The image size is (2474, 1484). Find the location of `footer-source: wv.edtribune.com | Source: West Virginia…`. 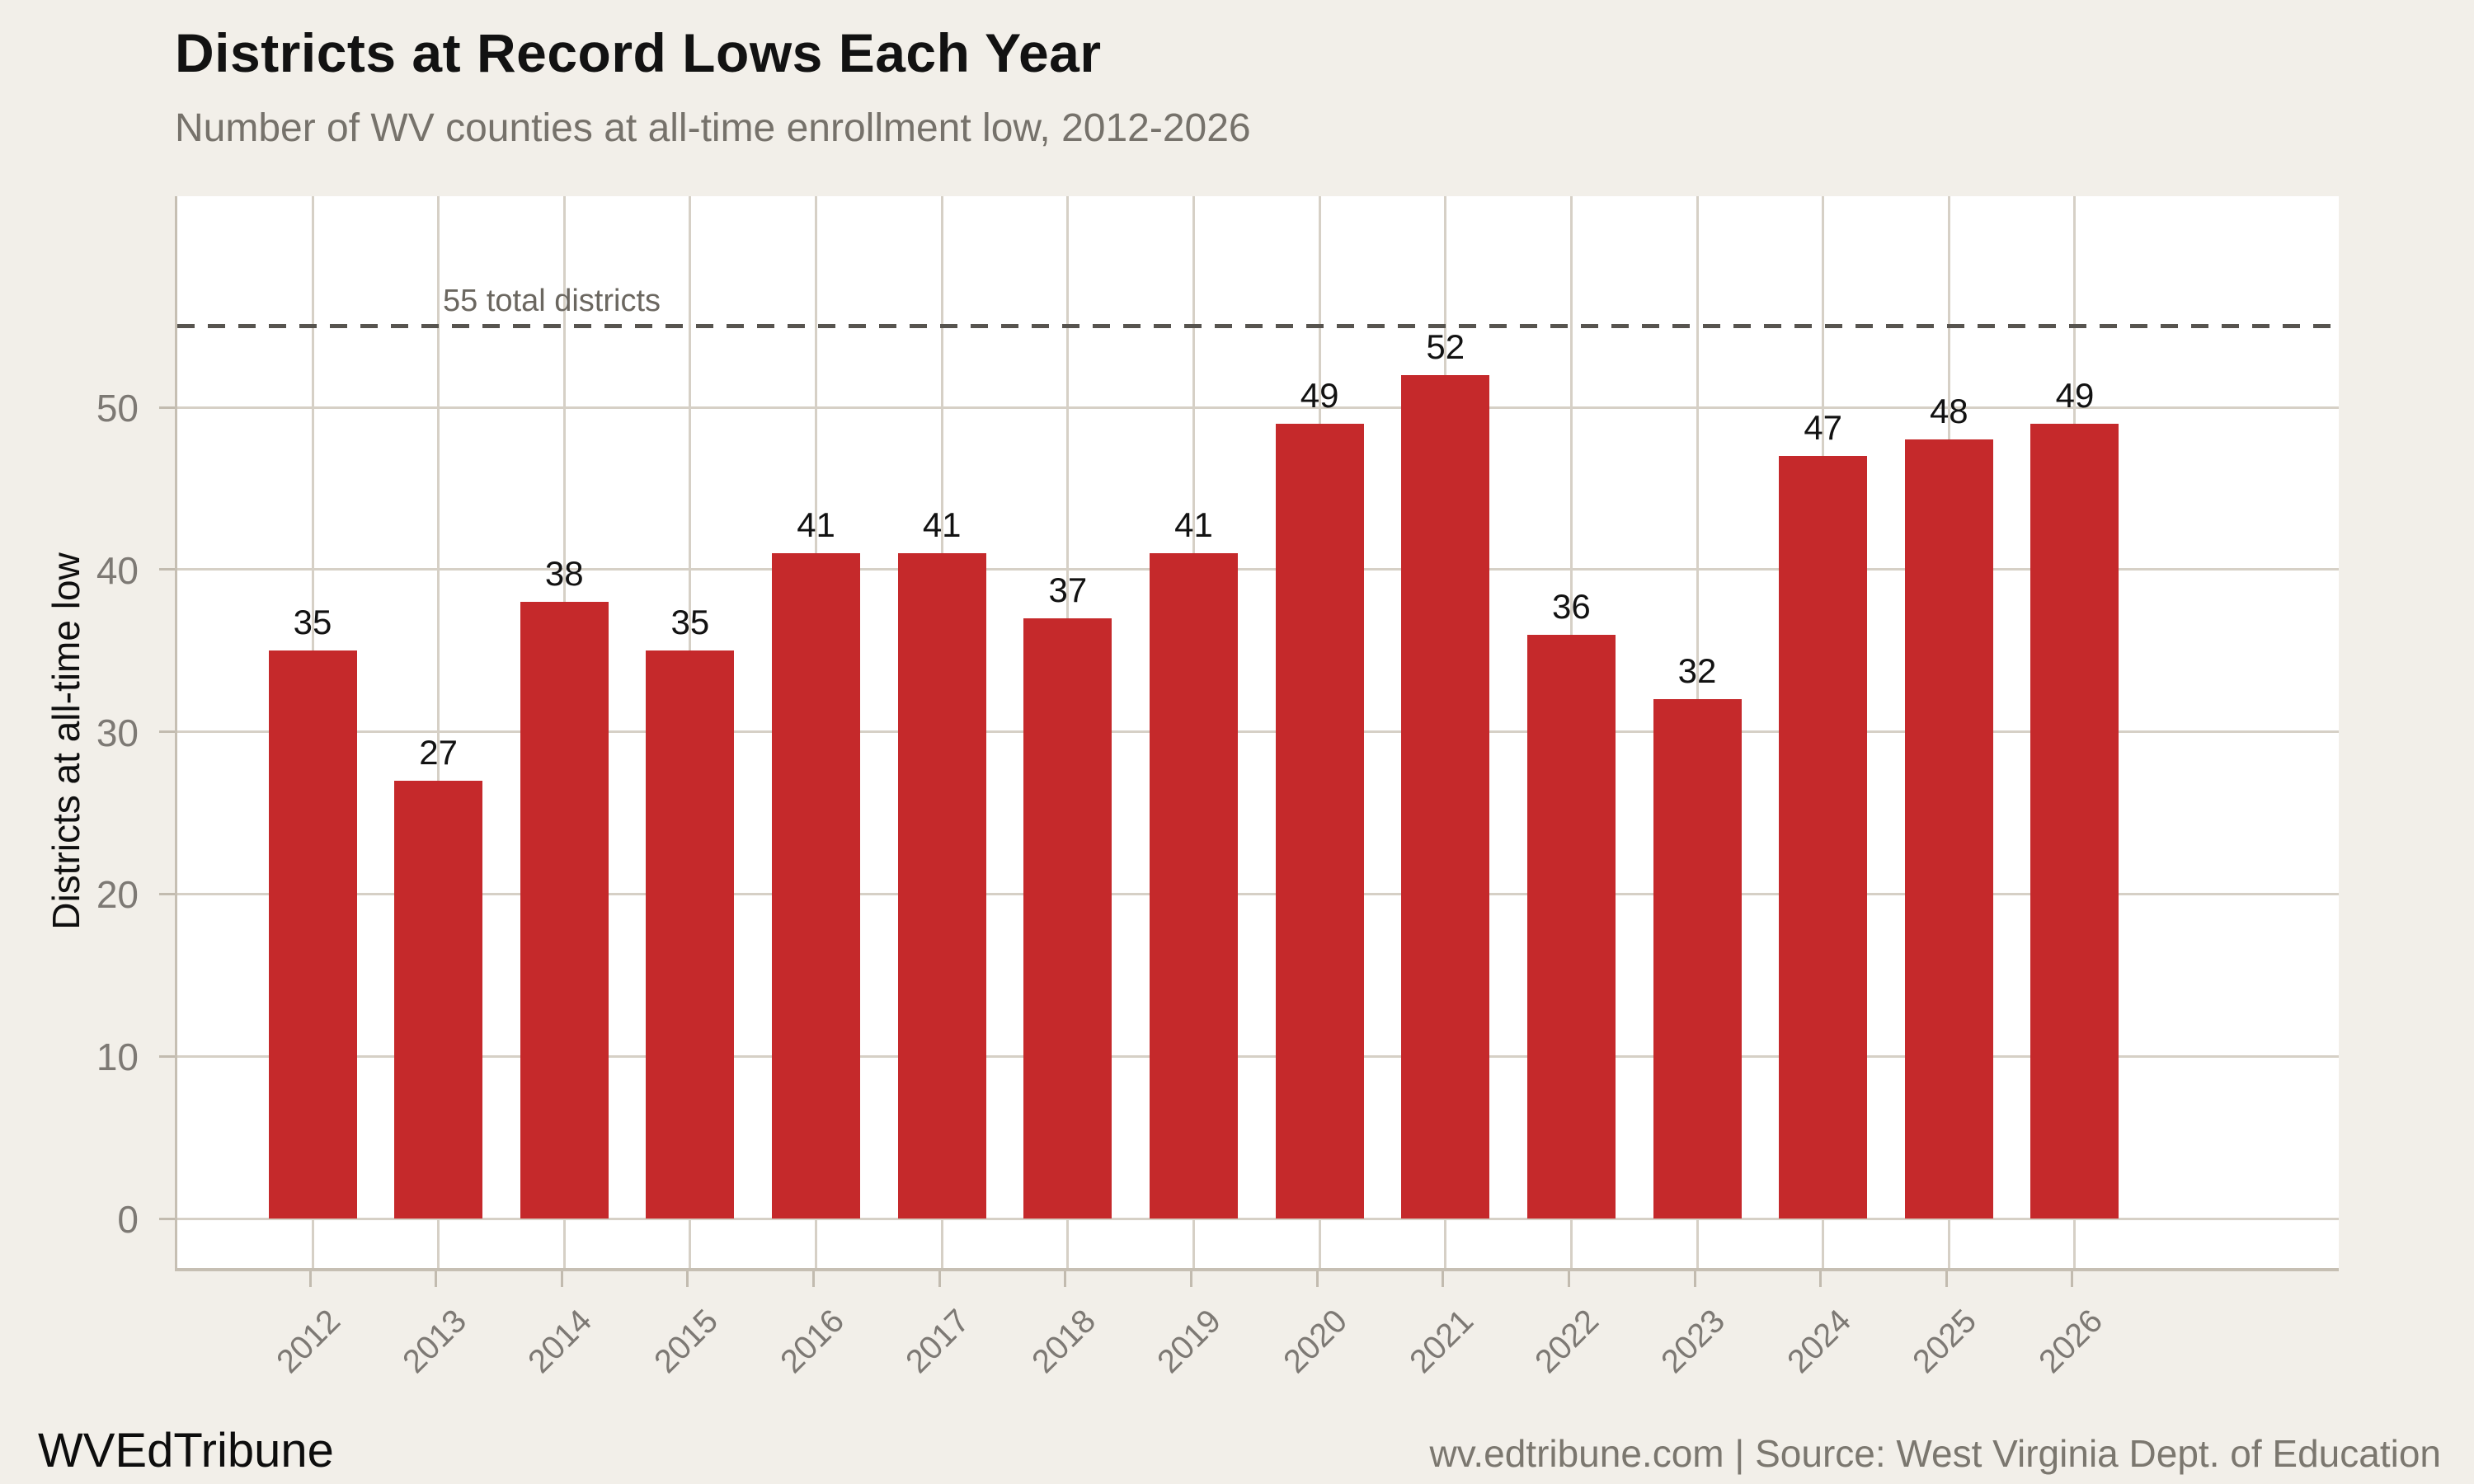

footer-source: wv.edtribune.com | Source: West Virginia… is located at coordinates (1935, 1453).